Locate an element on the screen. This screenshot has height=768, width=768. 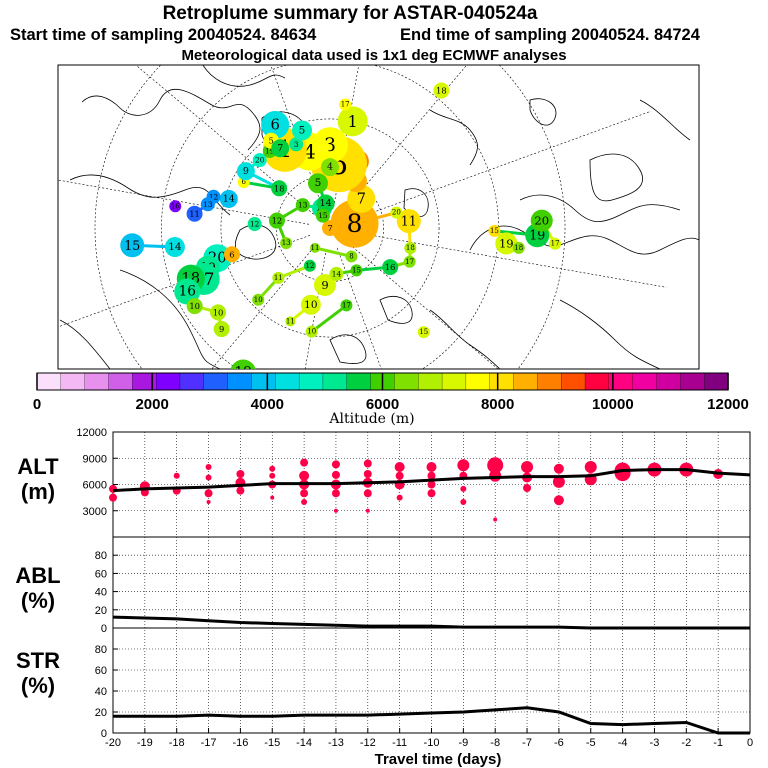
x-tick-label: -11 is located at coordinates (399, 743).